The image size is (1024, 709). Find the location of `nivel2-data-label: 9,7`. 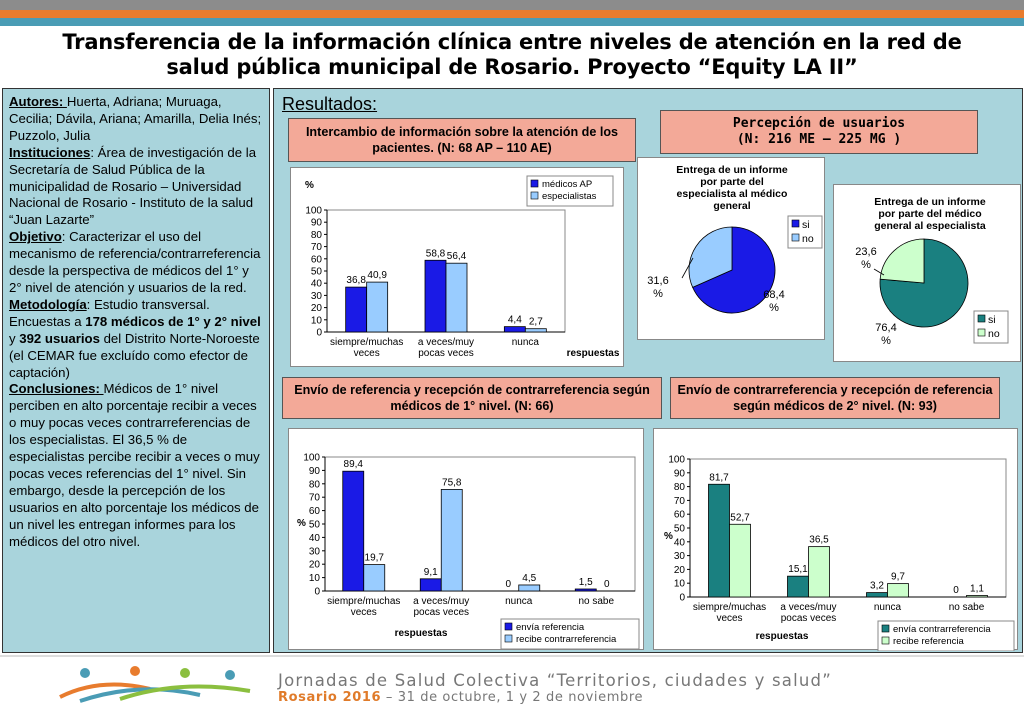

nivel2-data-label: 9,7 is located at coordinates (898, 577).